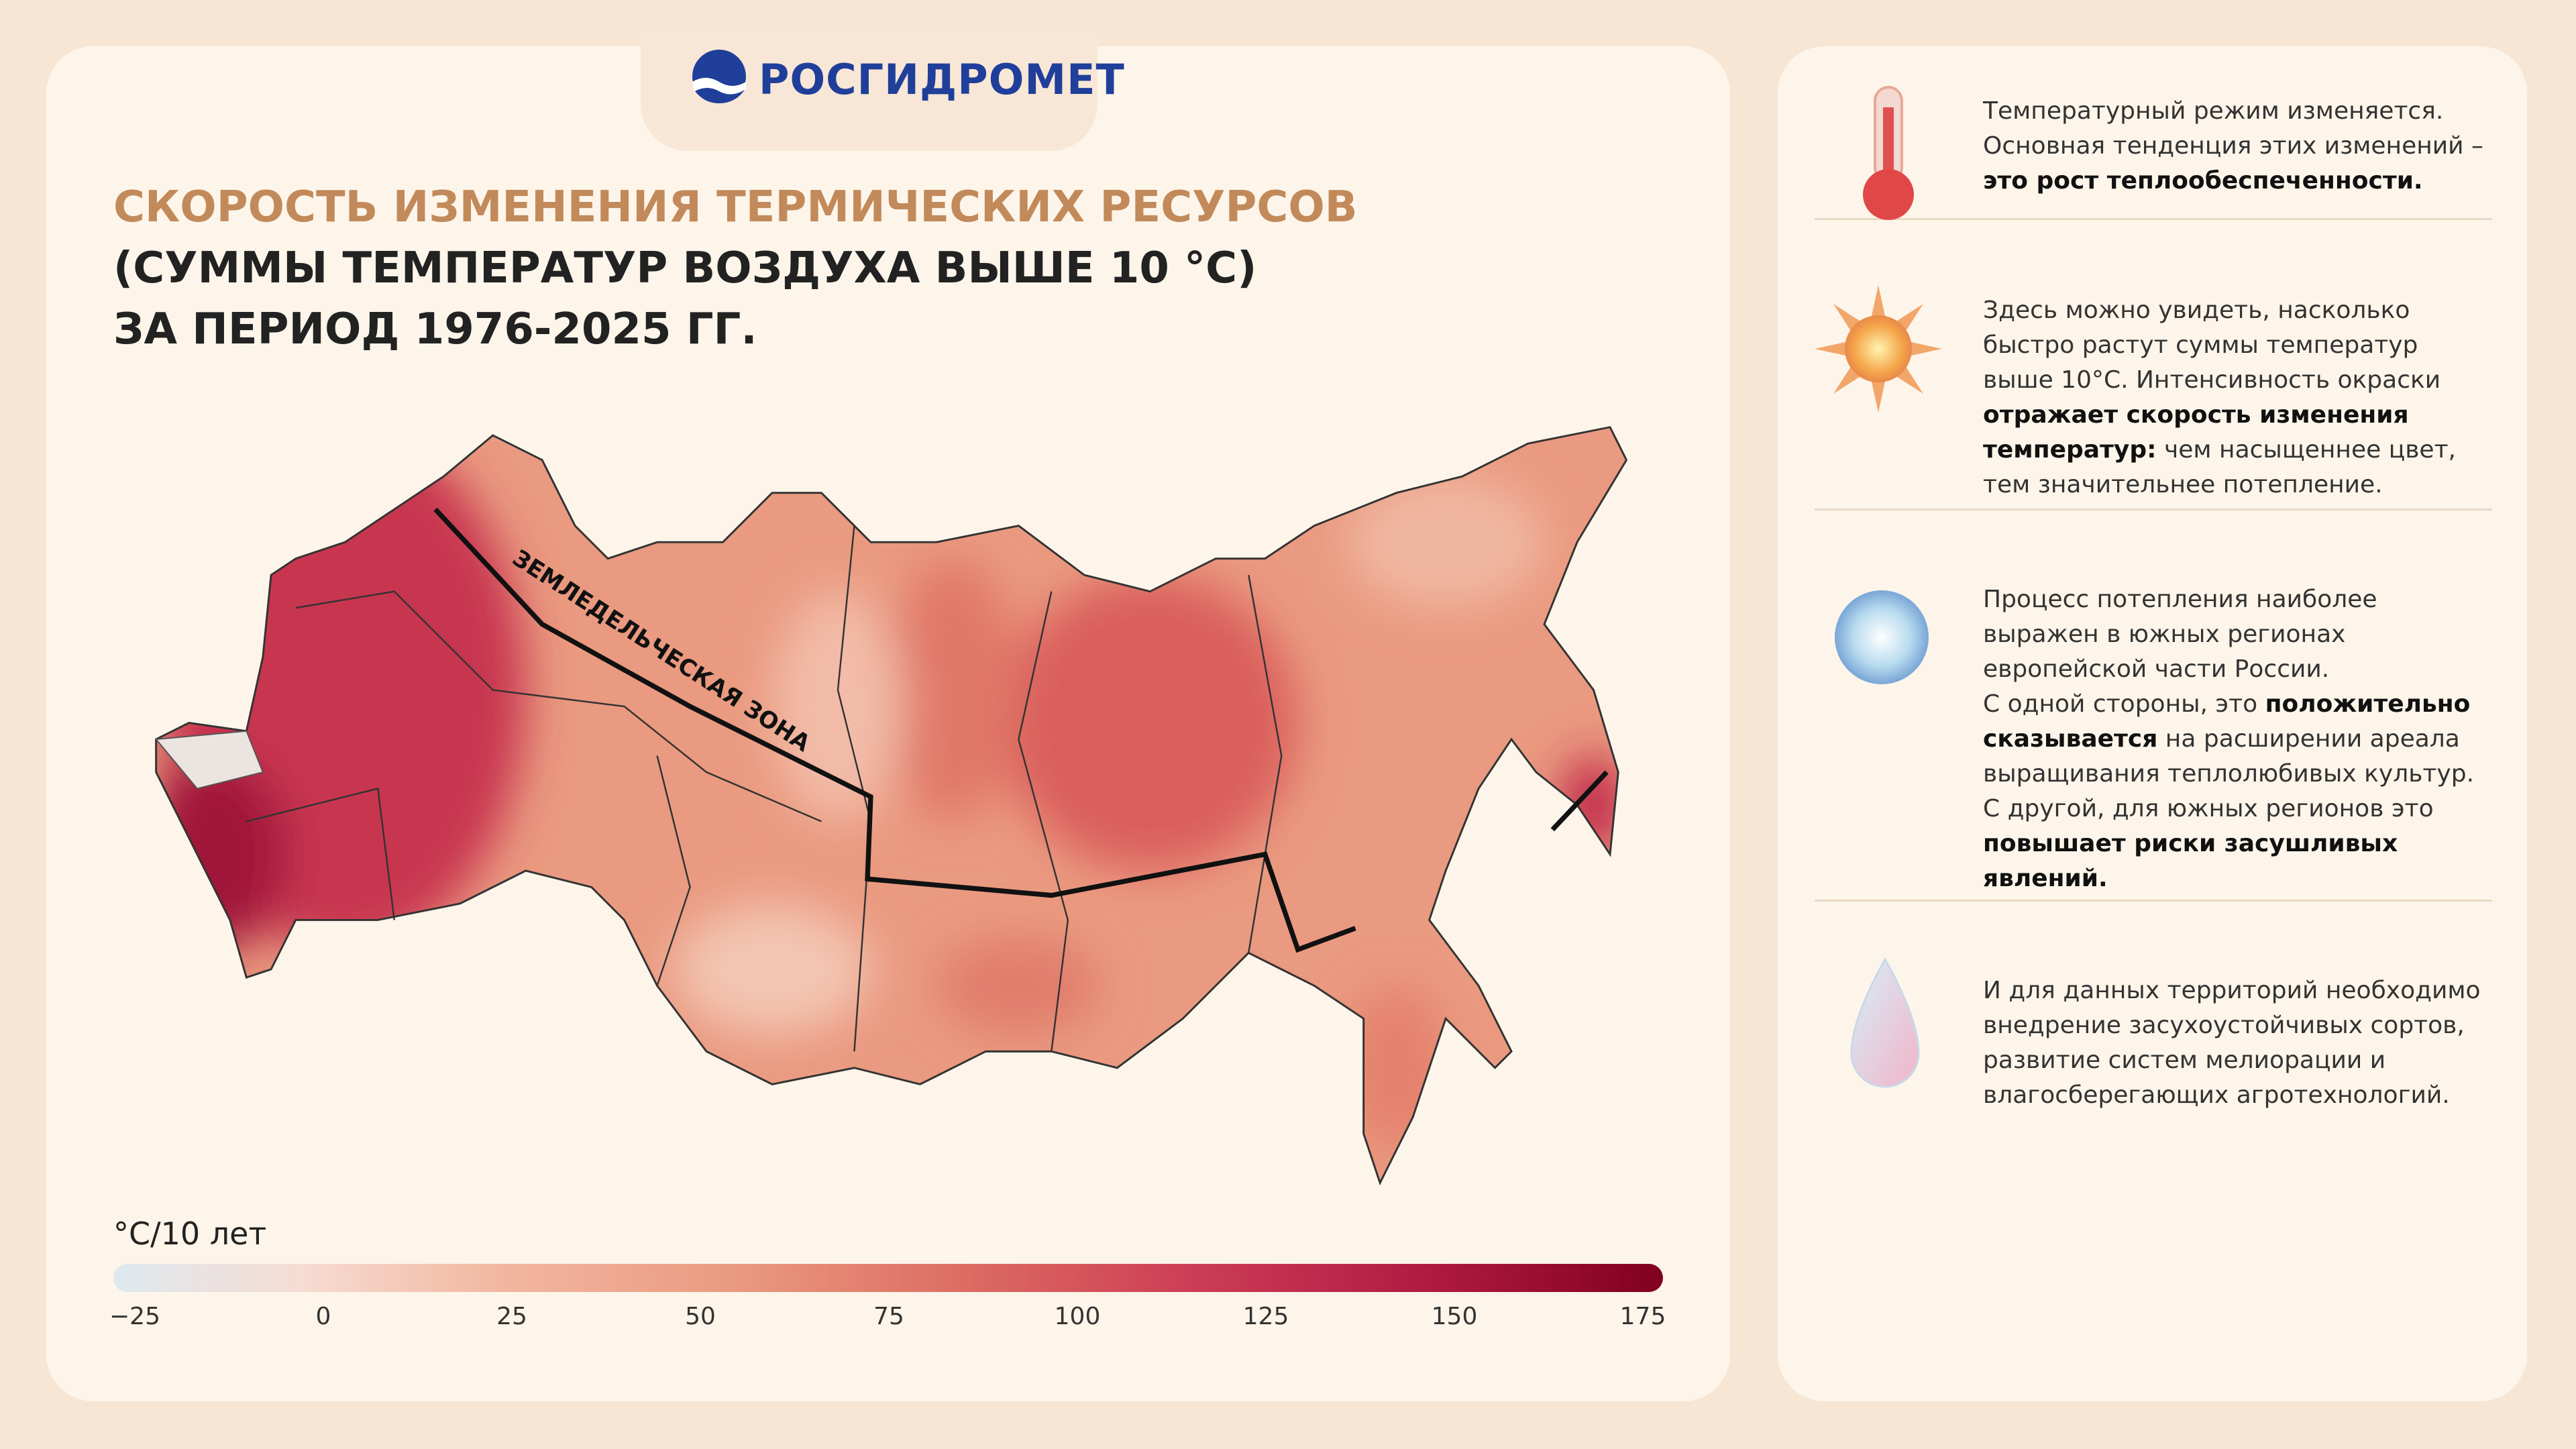 This screenshot has width=2576, height=1449. I want to click on legend-tick-label: 25, so click(511, 1316).